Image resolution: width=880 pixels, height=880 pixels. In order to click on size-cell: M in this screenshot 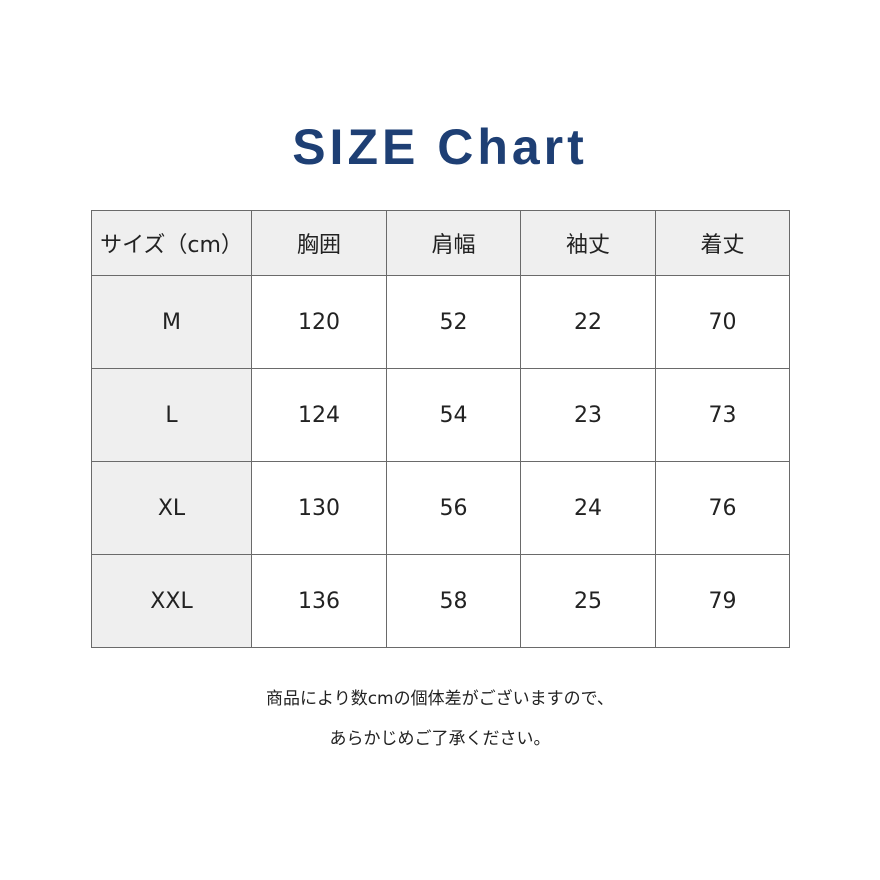, I will do `click(171, 322)`.